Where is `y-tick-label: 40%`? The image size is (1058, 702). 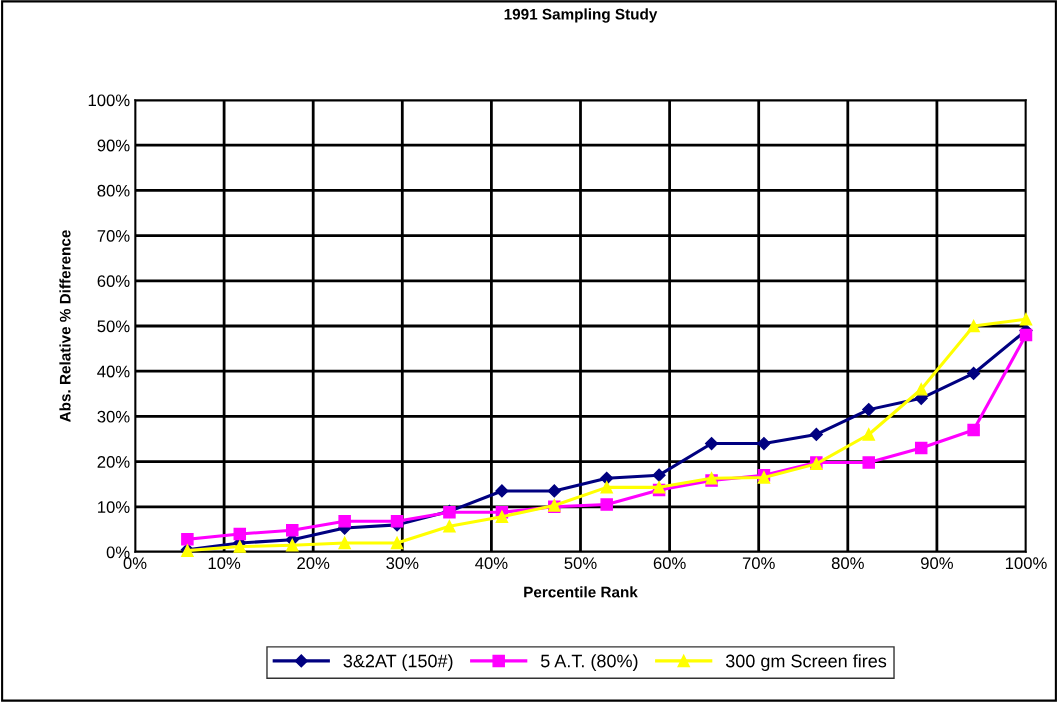 y-tick-label: 40% is located at coordinates (113, 371).